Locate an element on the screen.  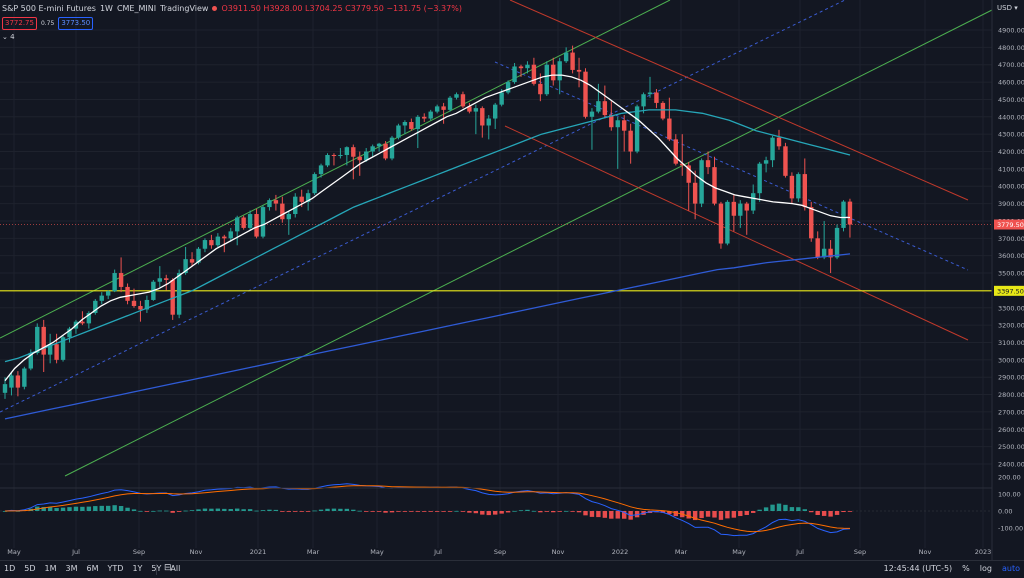
price-tick: 3700.00 is located at coordinates (1011, 239).